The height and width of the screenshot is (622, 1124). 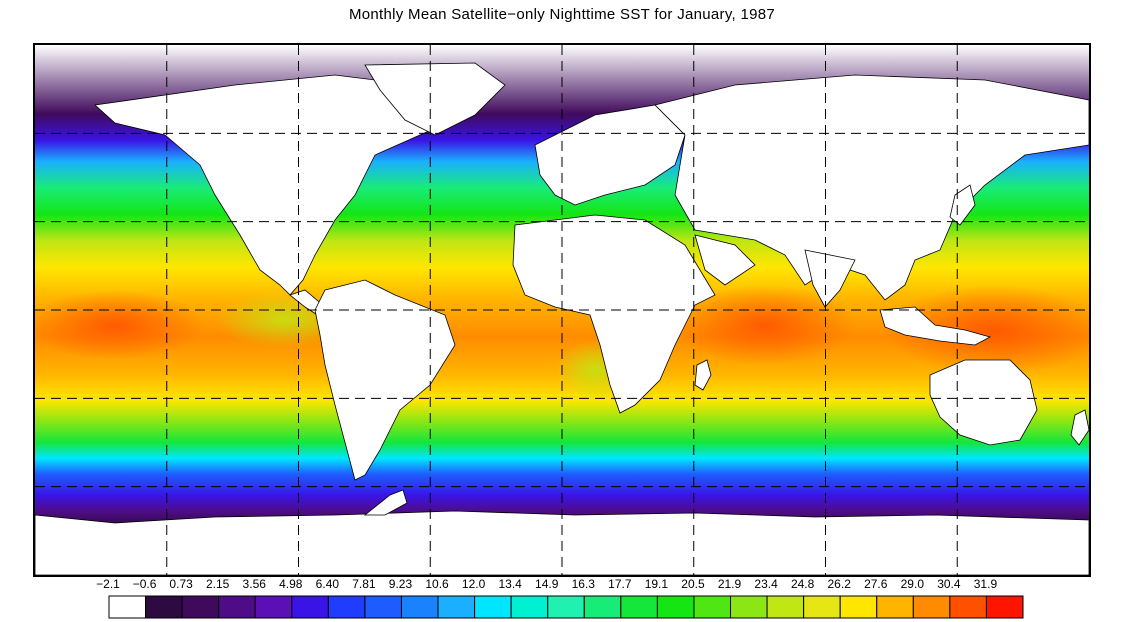 I want to click on colorbar-tick-label: 26.2, so click(x=839, y=584).